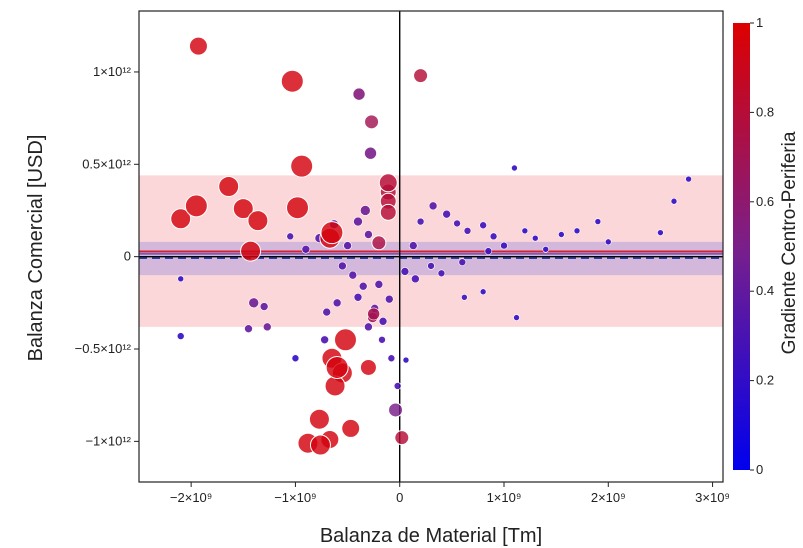 Image resolution: width=803 pixels, height=548 pixels. I want to click on y-tick-label: 1×10¹², so click(112, 71).